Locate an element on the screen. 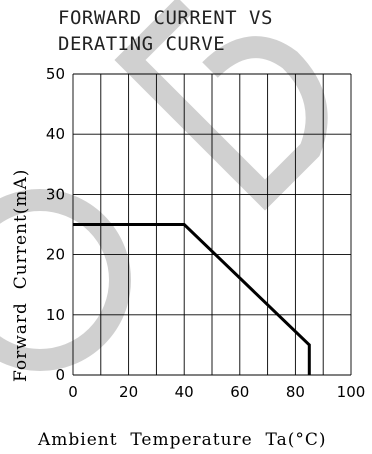 The height and width of the screenshot is (454, 372). x-tick-label-100: 100 is located at coordinates (351, 392).